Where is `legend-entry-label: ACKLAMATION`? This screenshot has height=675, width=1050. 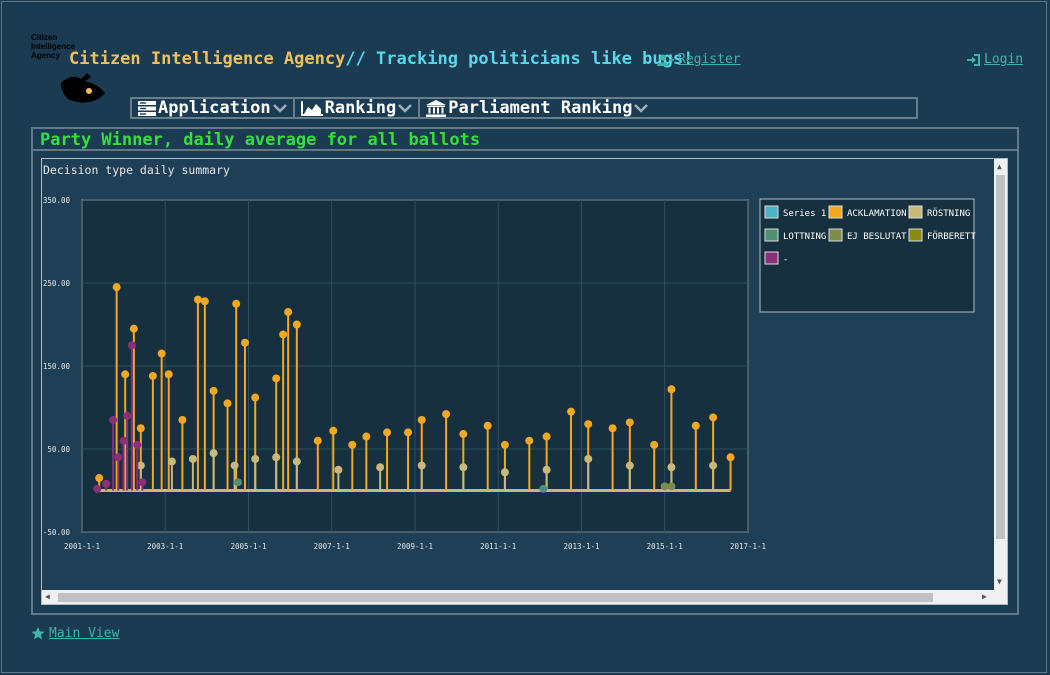
legend-entry-label: ACKLAMATION is located at coordinates (877, 214).